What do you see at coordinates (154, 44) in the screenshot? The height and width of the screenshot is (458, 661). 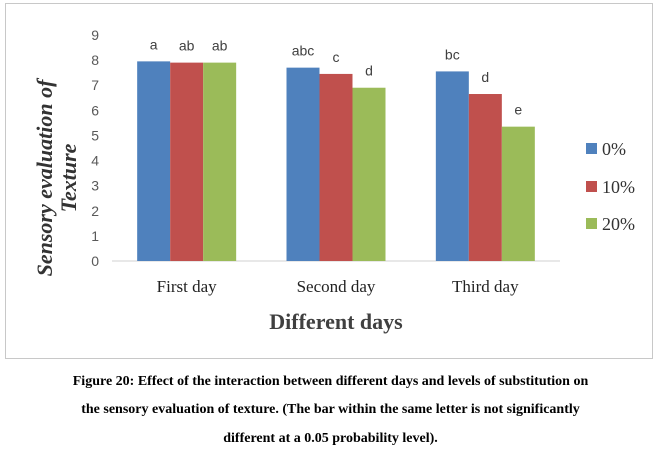 I see `significance-letter: a` at bounding box center [154, 44].